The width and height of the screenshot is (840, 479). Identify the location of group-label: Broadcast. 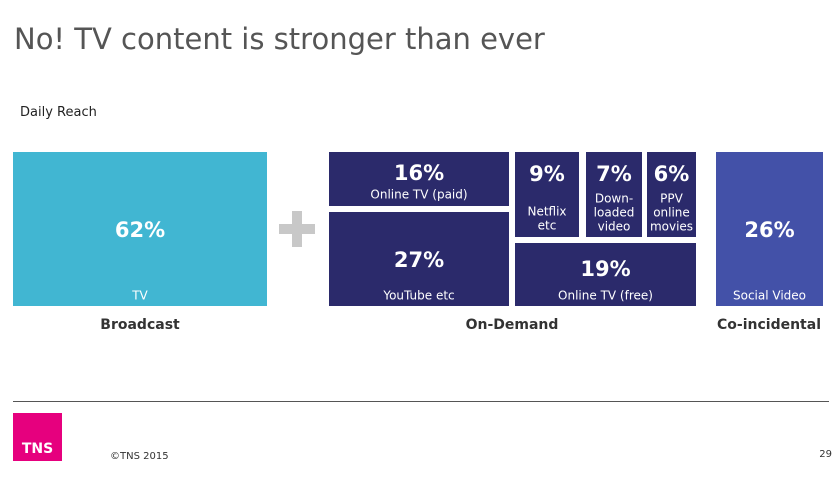
(140, 325).